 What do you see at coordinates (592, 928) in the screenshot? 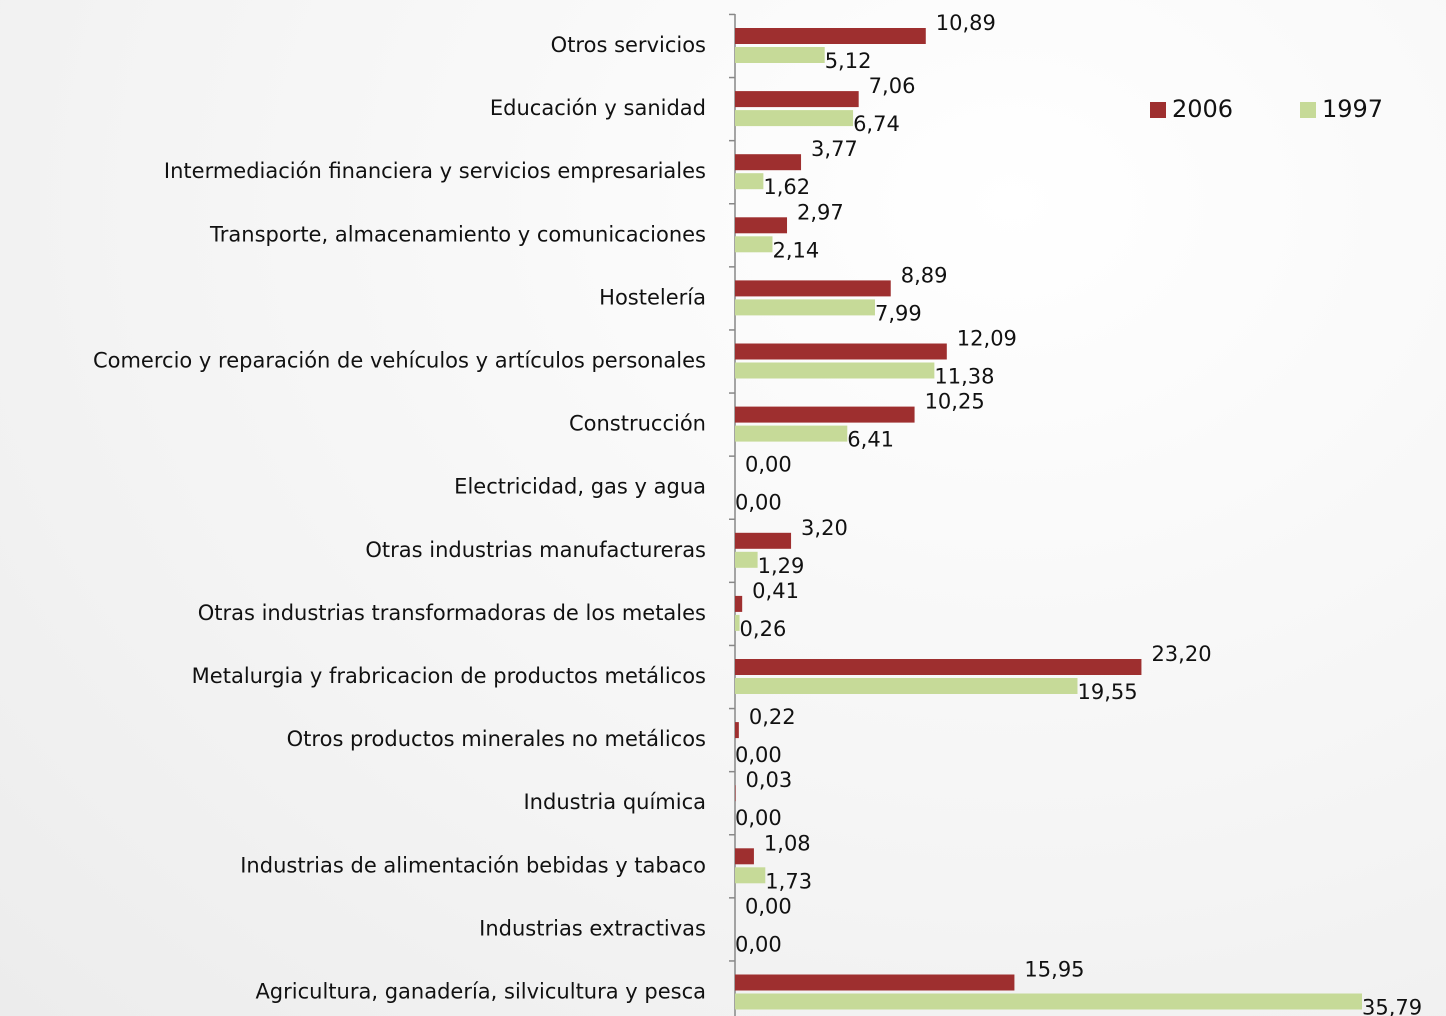
I see `category-label: Industrias extractivas` at bounding box center [592, 928].